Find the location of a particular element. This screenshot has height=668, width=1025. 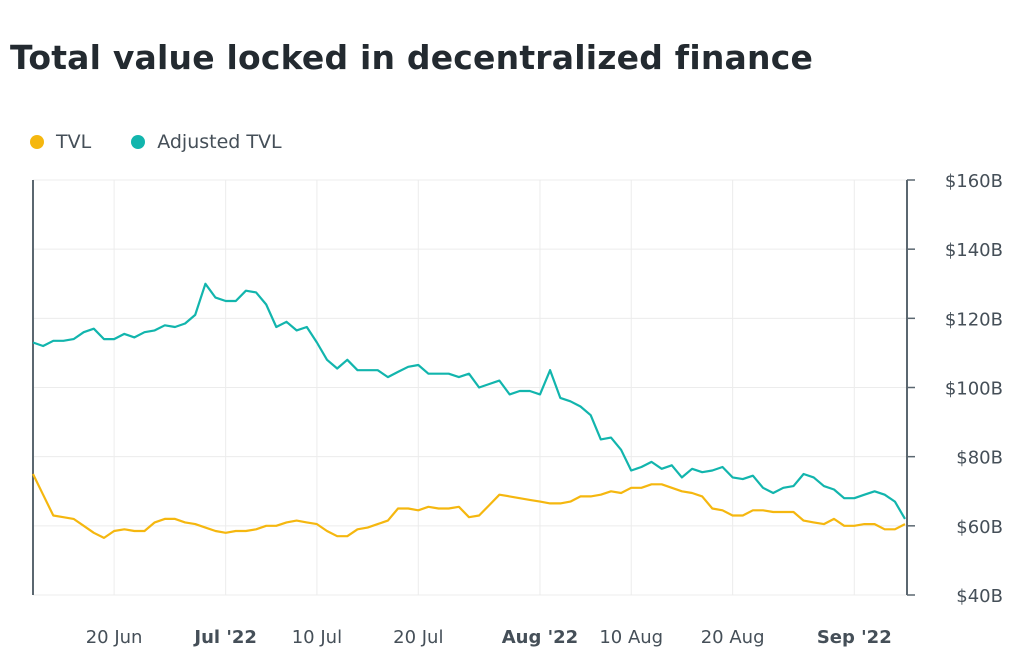

legend-marker-tvl is located at coordinates (37, 142).